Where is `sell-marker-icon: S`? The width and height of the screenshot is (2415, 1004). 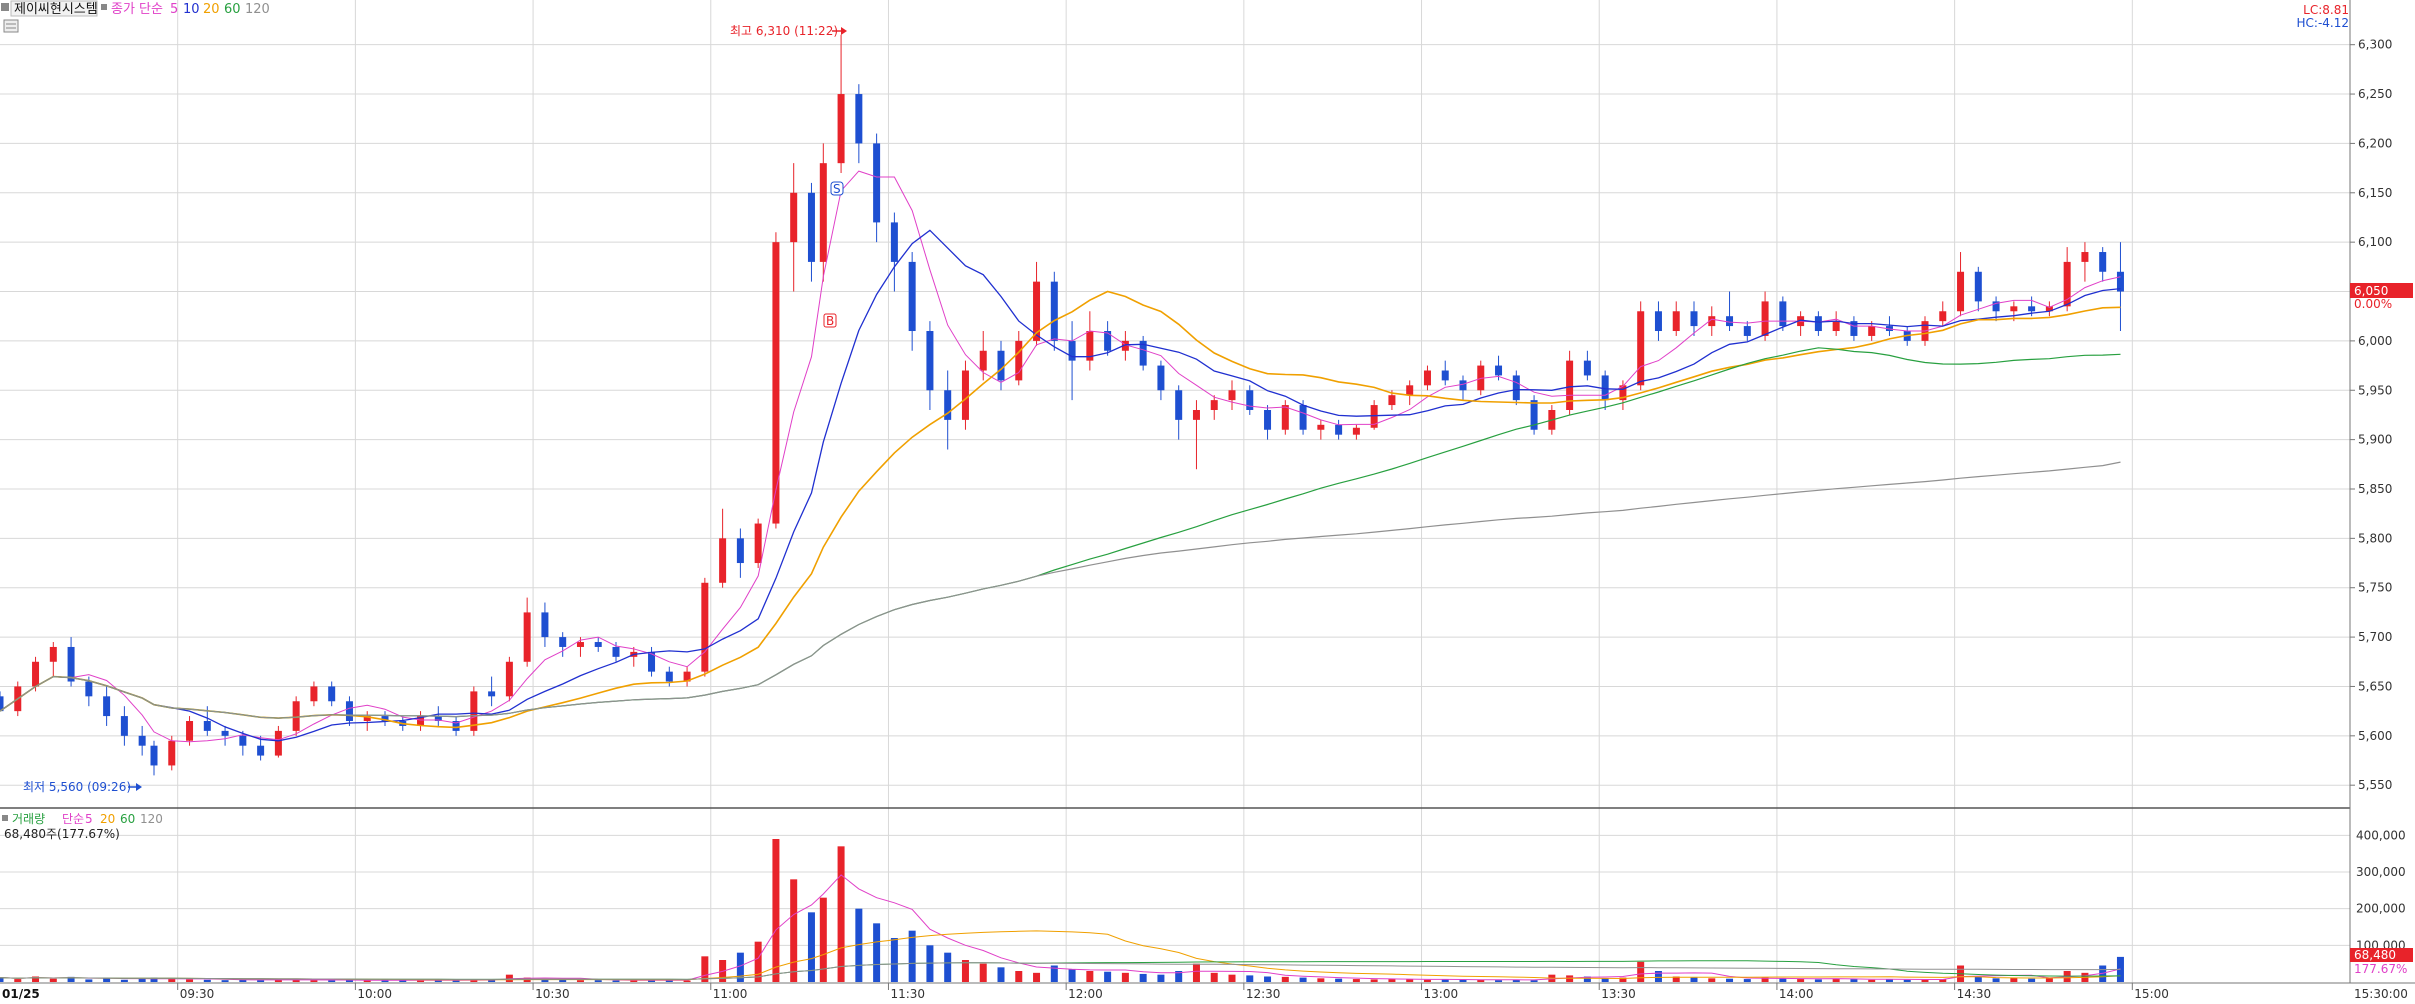
sell-marker-icon: S is located at coordinates (837, 188).